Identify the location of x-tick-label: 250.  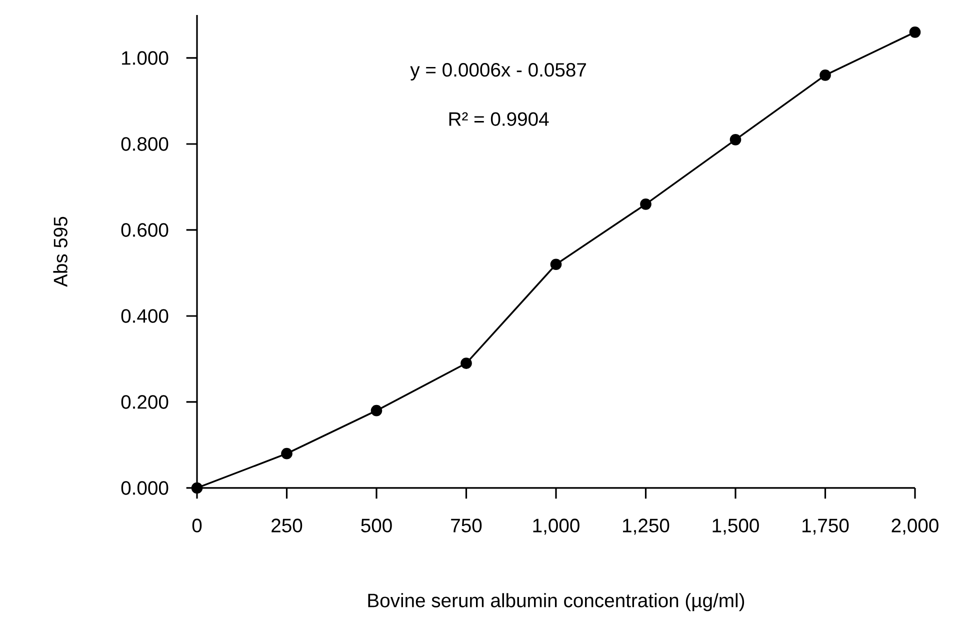
(287, 525).